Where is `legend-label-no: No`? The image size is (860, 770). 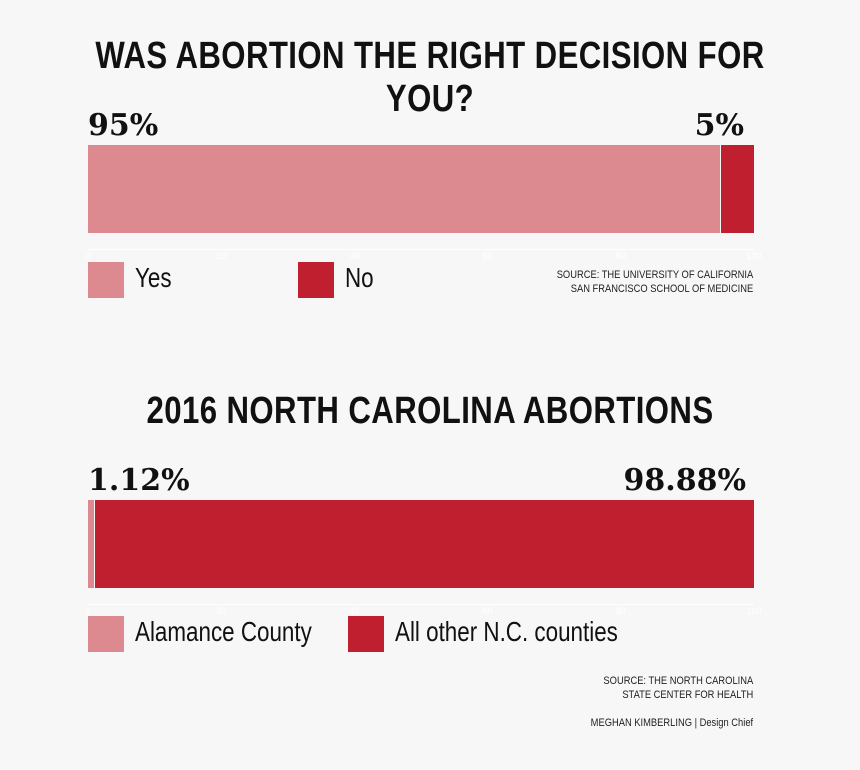 legend-label-no: No is located at coordinates (359, 277).